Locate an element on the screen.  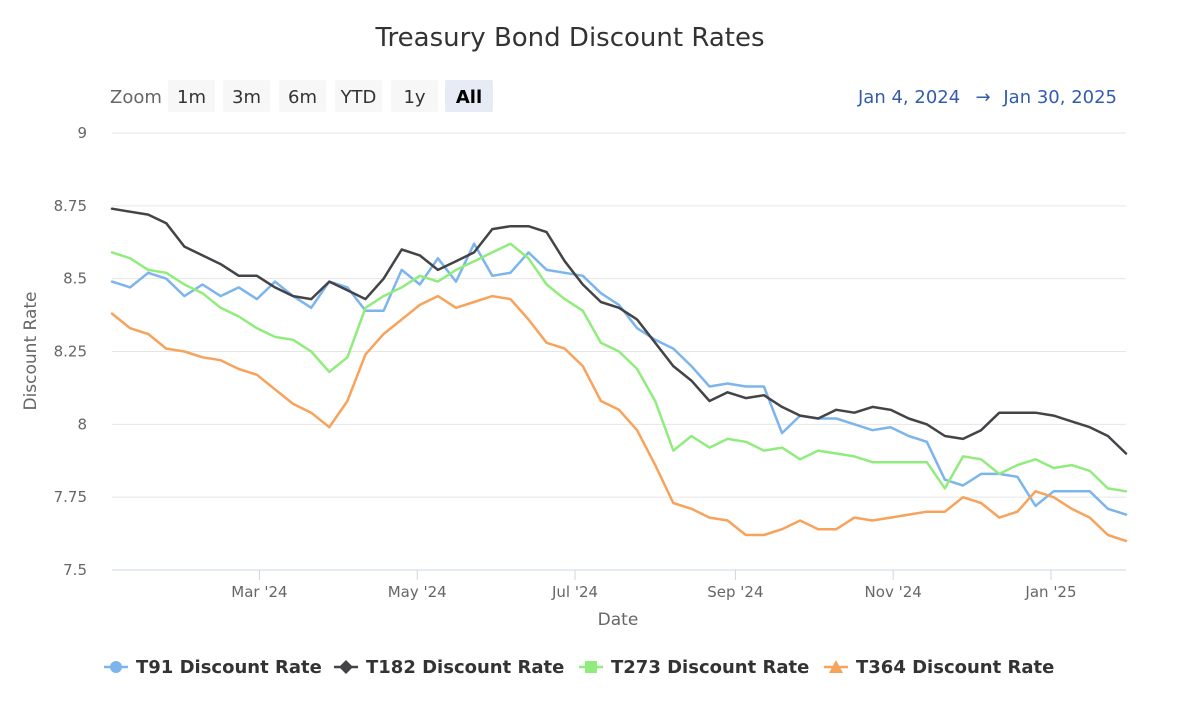
y-tick-label: 8.5 is located at coordinates (75, 279).